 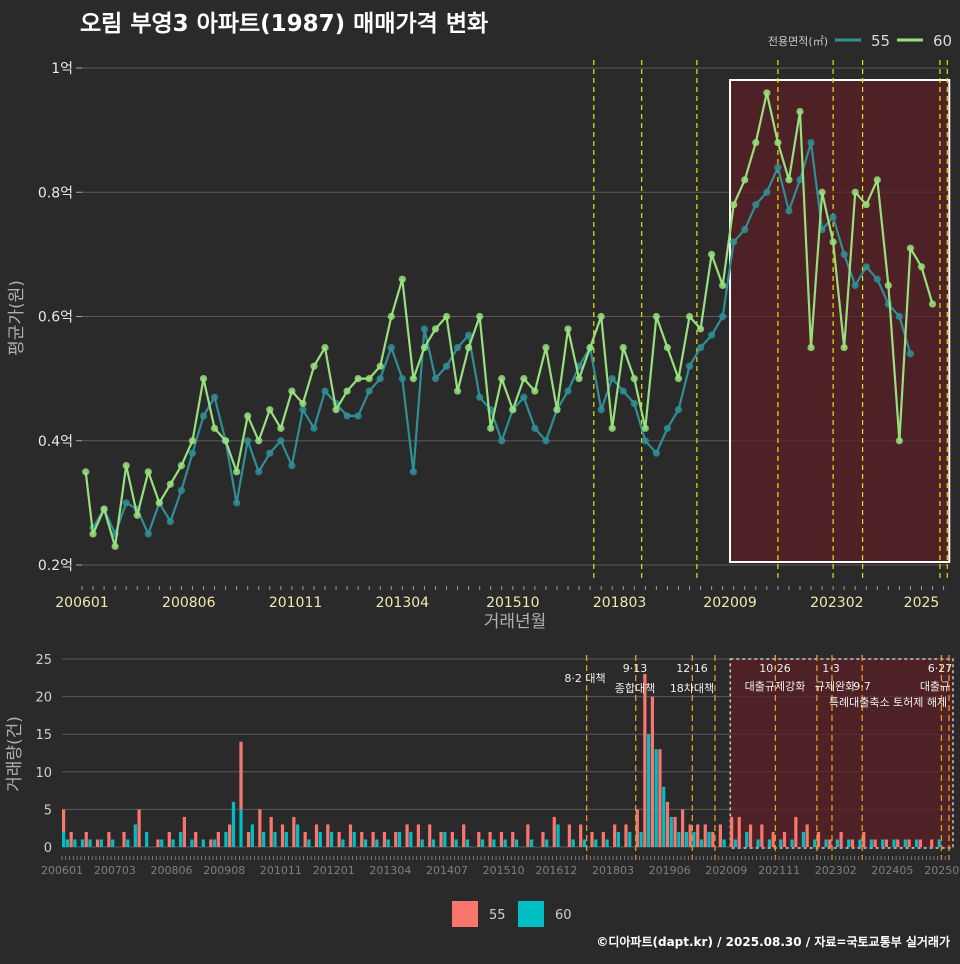 What do you see at coordinates (729, 603) in the screenshot?
I see `x-tick-label: 202009` at bounding box center [729, 603].